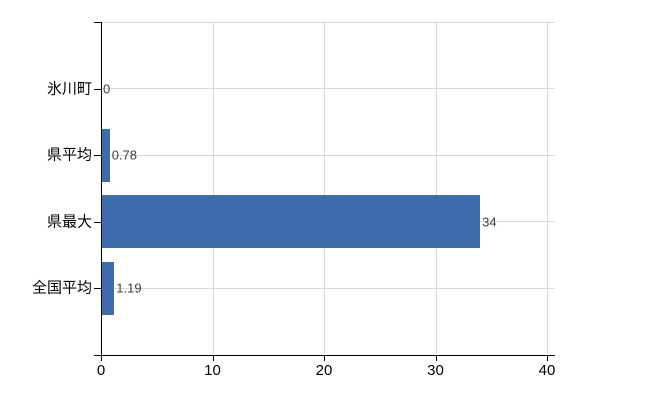  I want to click on bar-value-label: 0.78, so click(124, 155).